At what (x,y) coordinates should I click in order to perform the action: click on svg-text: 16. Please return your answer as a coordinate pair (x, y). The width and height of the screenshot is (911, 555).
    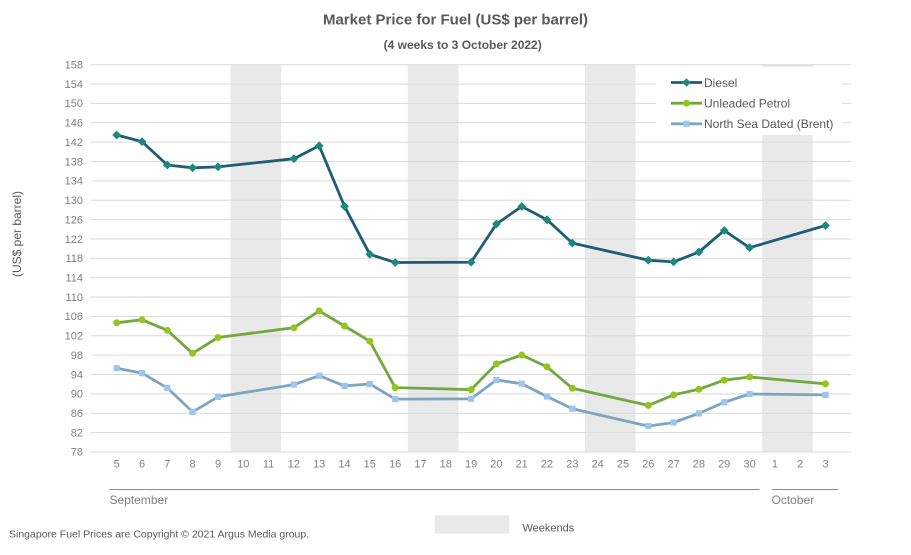
    Looking at the image, I should click on (395, 465).